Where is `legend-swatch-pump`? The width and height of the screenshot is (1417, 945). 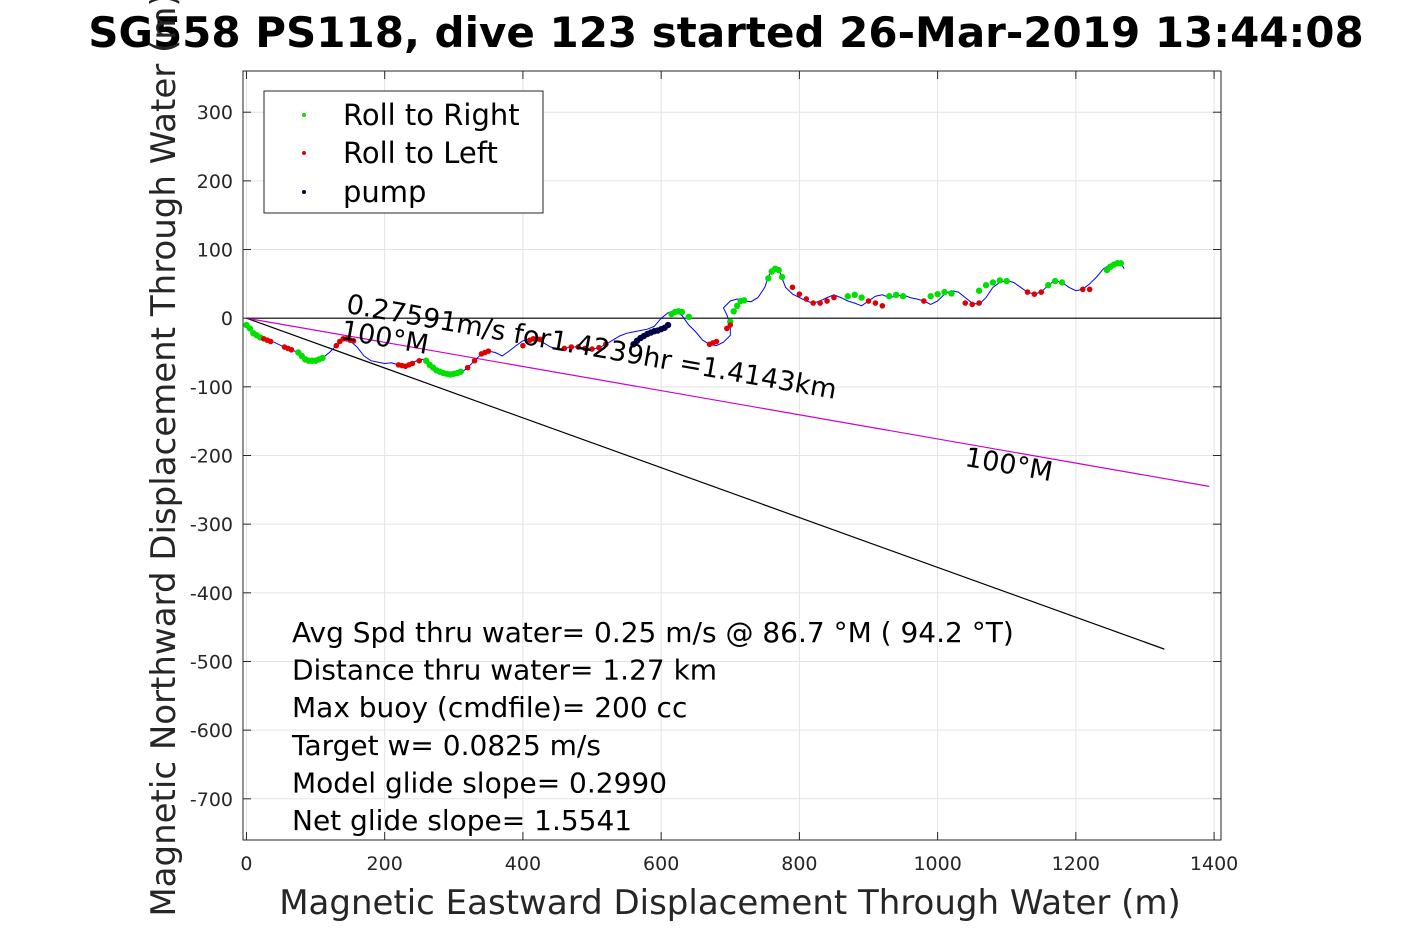 legend-swatch-pump is located at coordinates (304, 192).